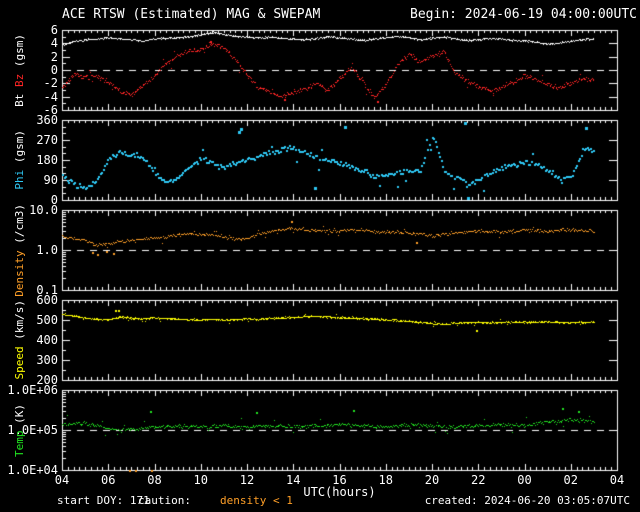  Describe the element at coordinates (339, 492) in the screenshot. I see `x-axis-title: UTC(hours)` at that location.